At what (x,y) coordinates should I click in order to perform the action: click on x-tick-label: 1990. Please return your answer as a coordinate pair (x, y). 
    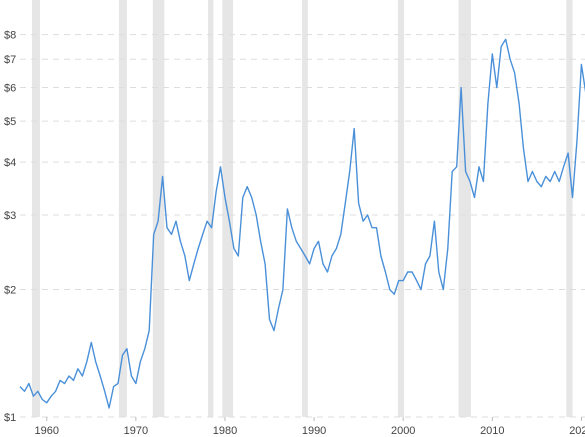
    Looking at the image, I should click on (314, 431).